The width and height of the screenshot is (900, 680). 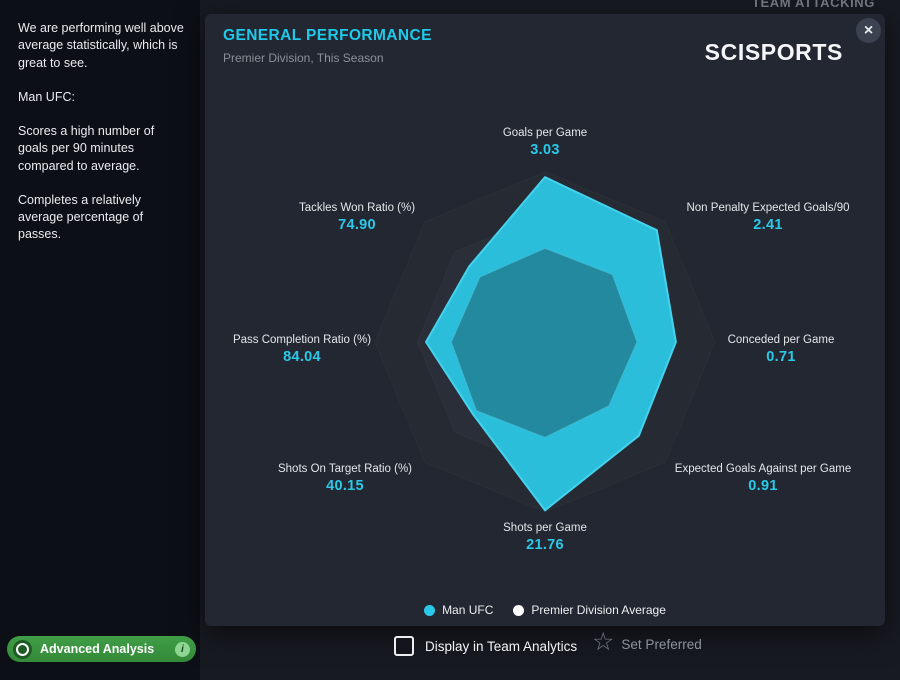 What do you see at coordinates (182, 649) in the screenshot?
I see `info-icon: i` at bounding box center [182, 649].